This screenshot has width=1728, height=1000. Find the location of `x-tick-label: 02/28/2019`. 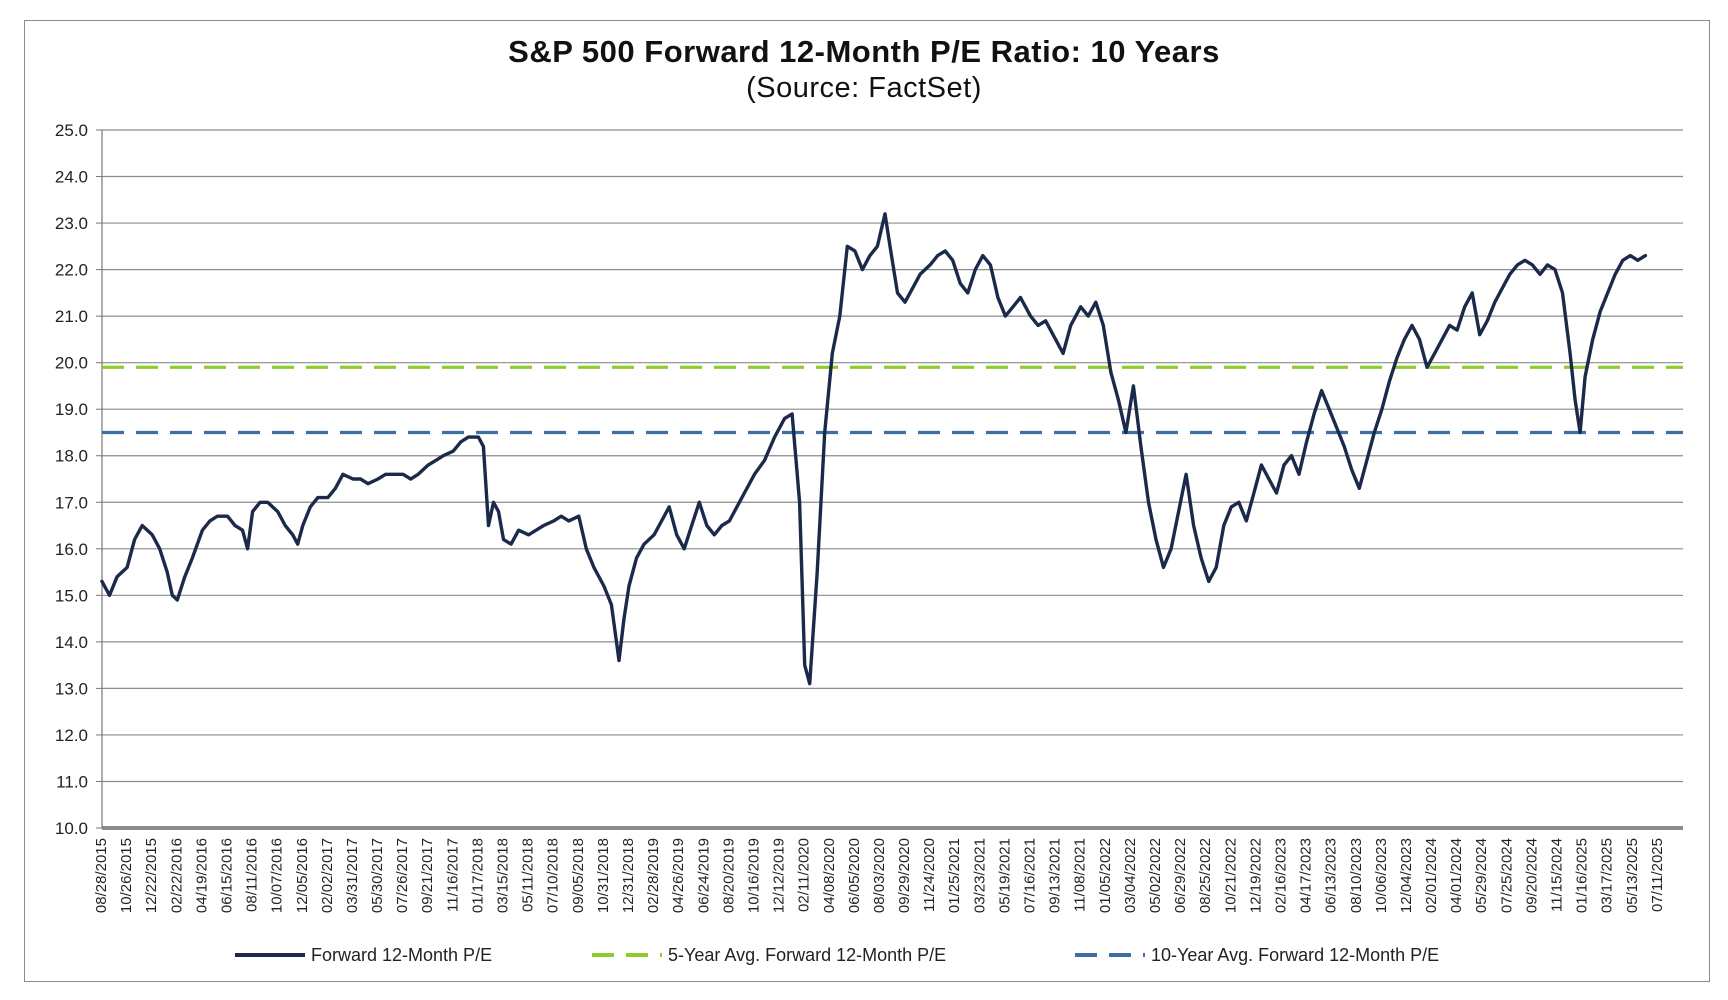

x-tick-label: 02/28/2019 is located at coordinates (653, 875).